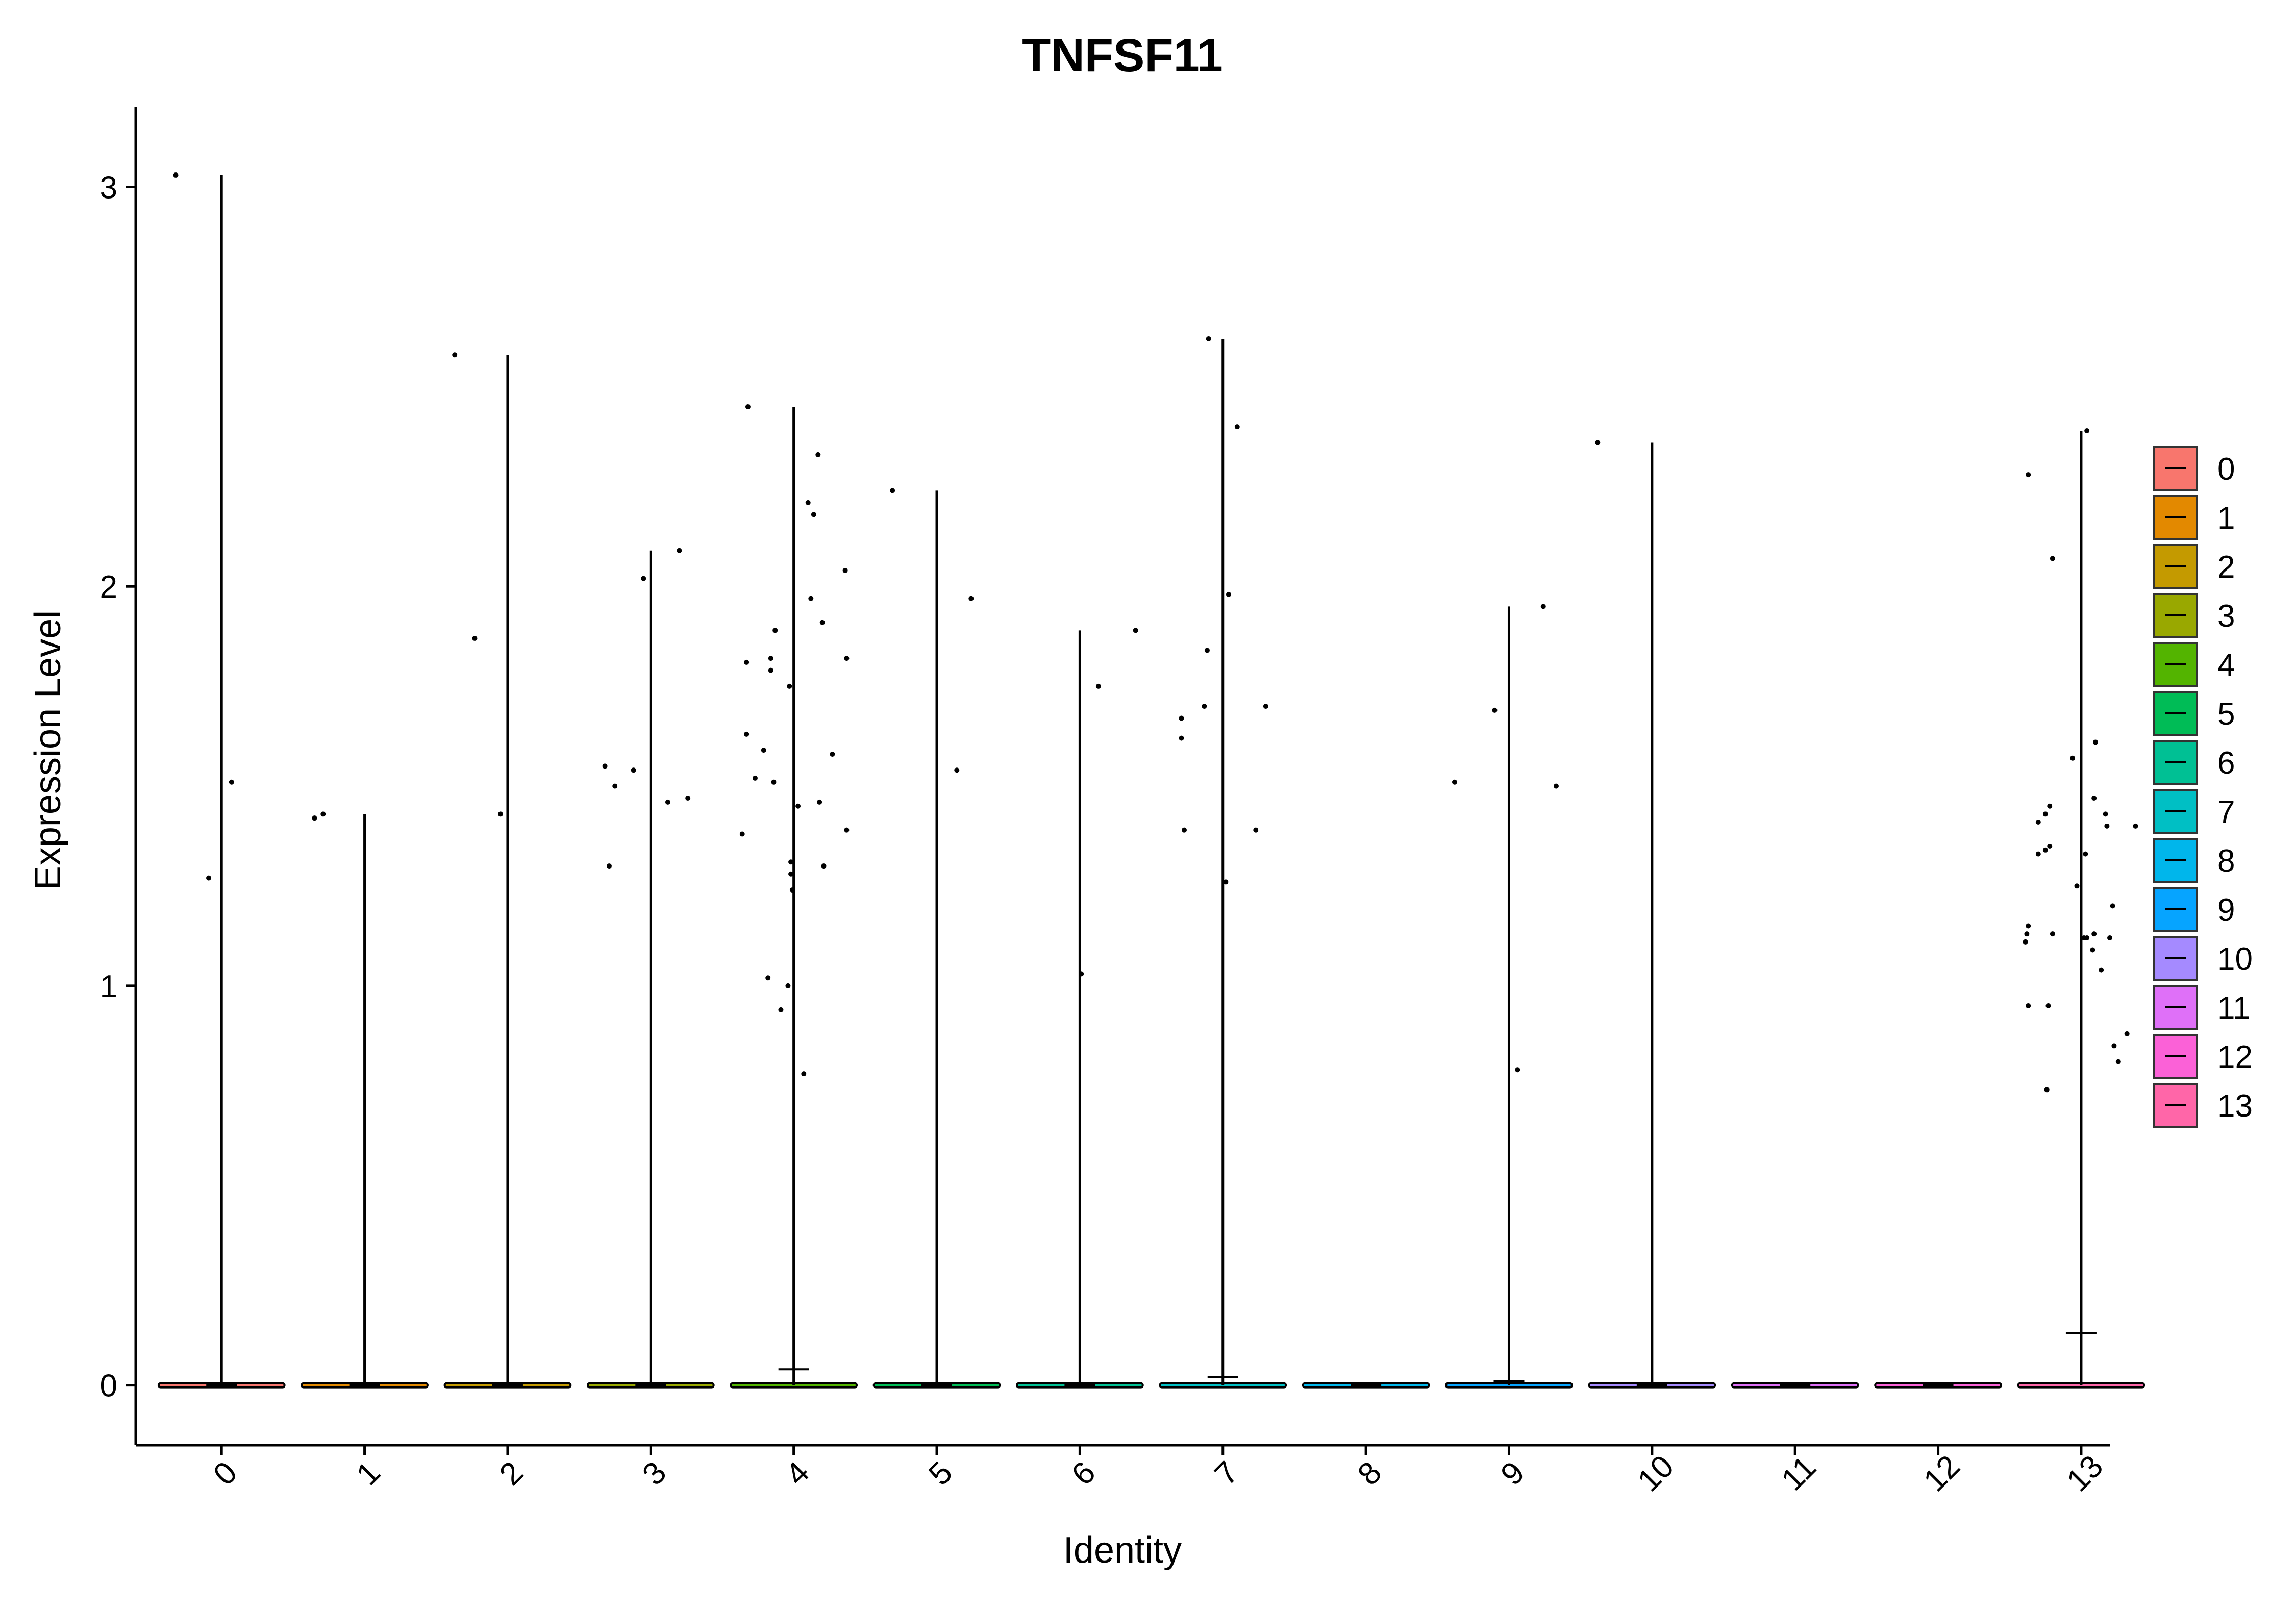  Describe the element at coordinates (108, 986) in the screenshot. I see `y-tick-label: 1` at that location.